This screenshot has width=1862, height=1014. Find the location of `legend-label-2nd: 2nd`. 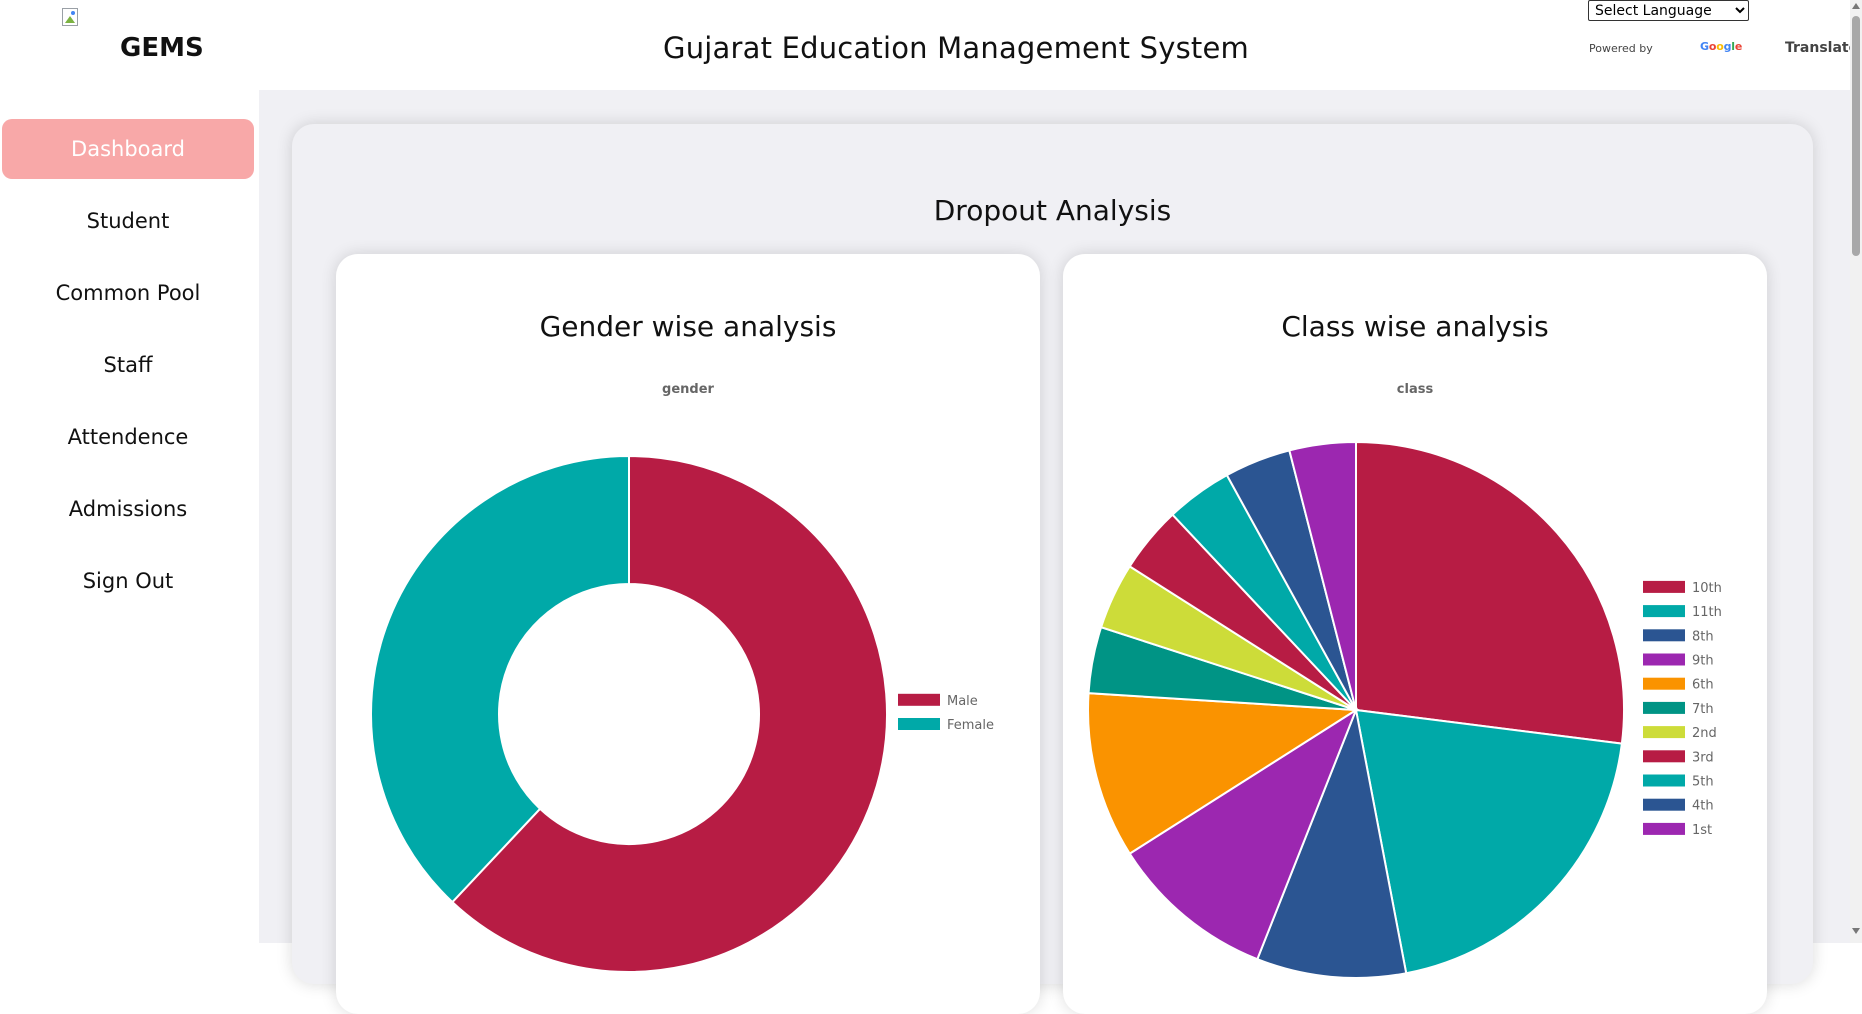

legend-label-2nd: 2nd is located at coordinates (1704, 733).